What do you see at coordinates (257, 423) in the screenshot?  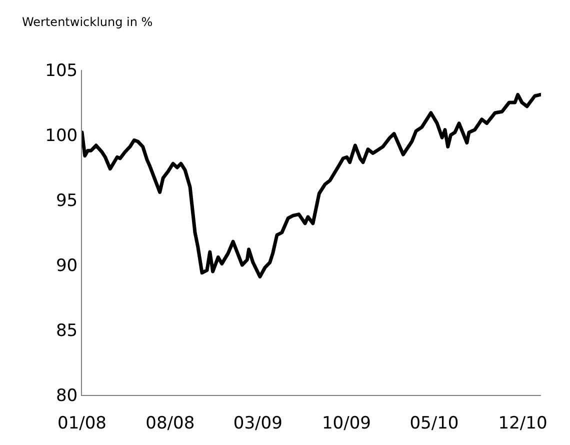 I see `x-tick-label: 03/09` at bounding box center [257, 423].